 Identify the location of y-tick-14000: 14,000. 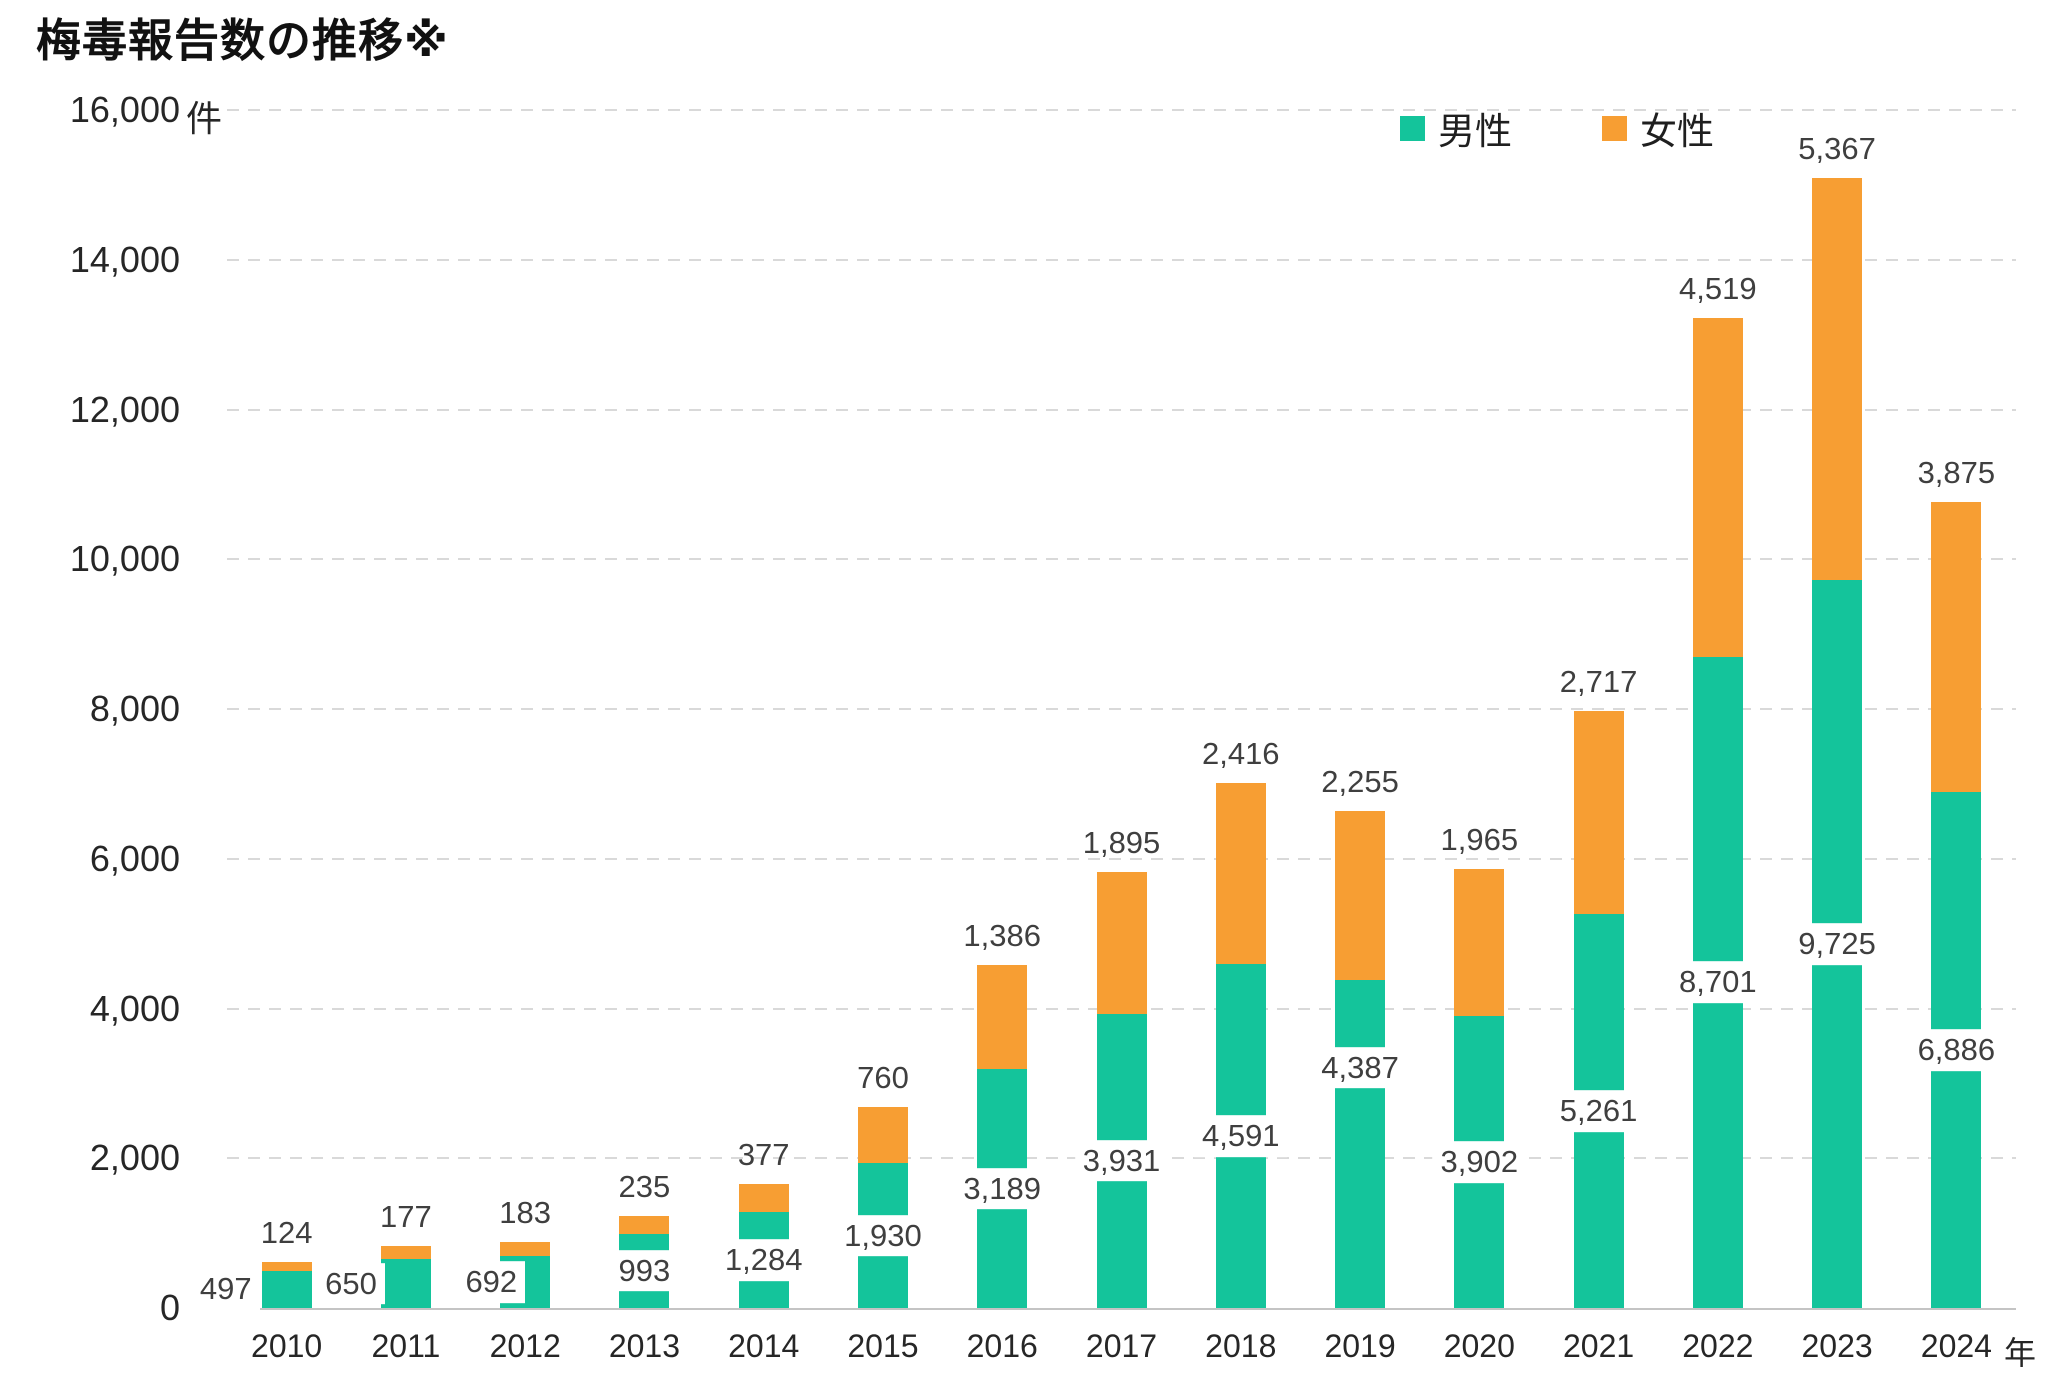
(124, 259).